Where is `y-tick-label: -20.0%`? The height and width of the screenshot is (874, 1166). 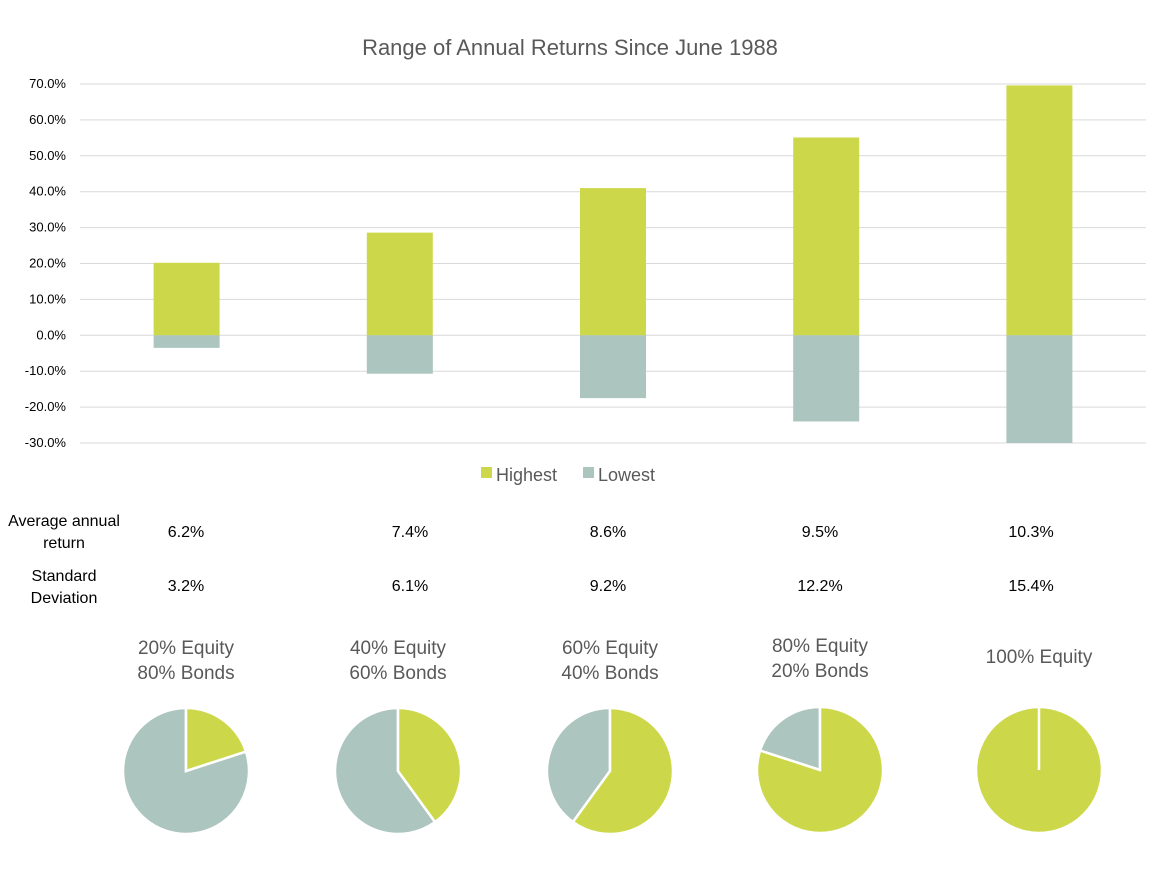
y-tick-label: -20.0% is located at coordinates (46, 406).